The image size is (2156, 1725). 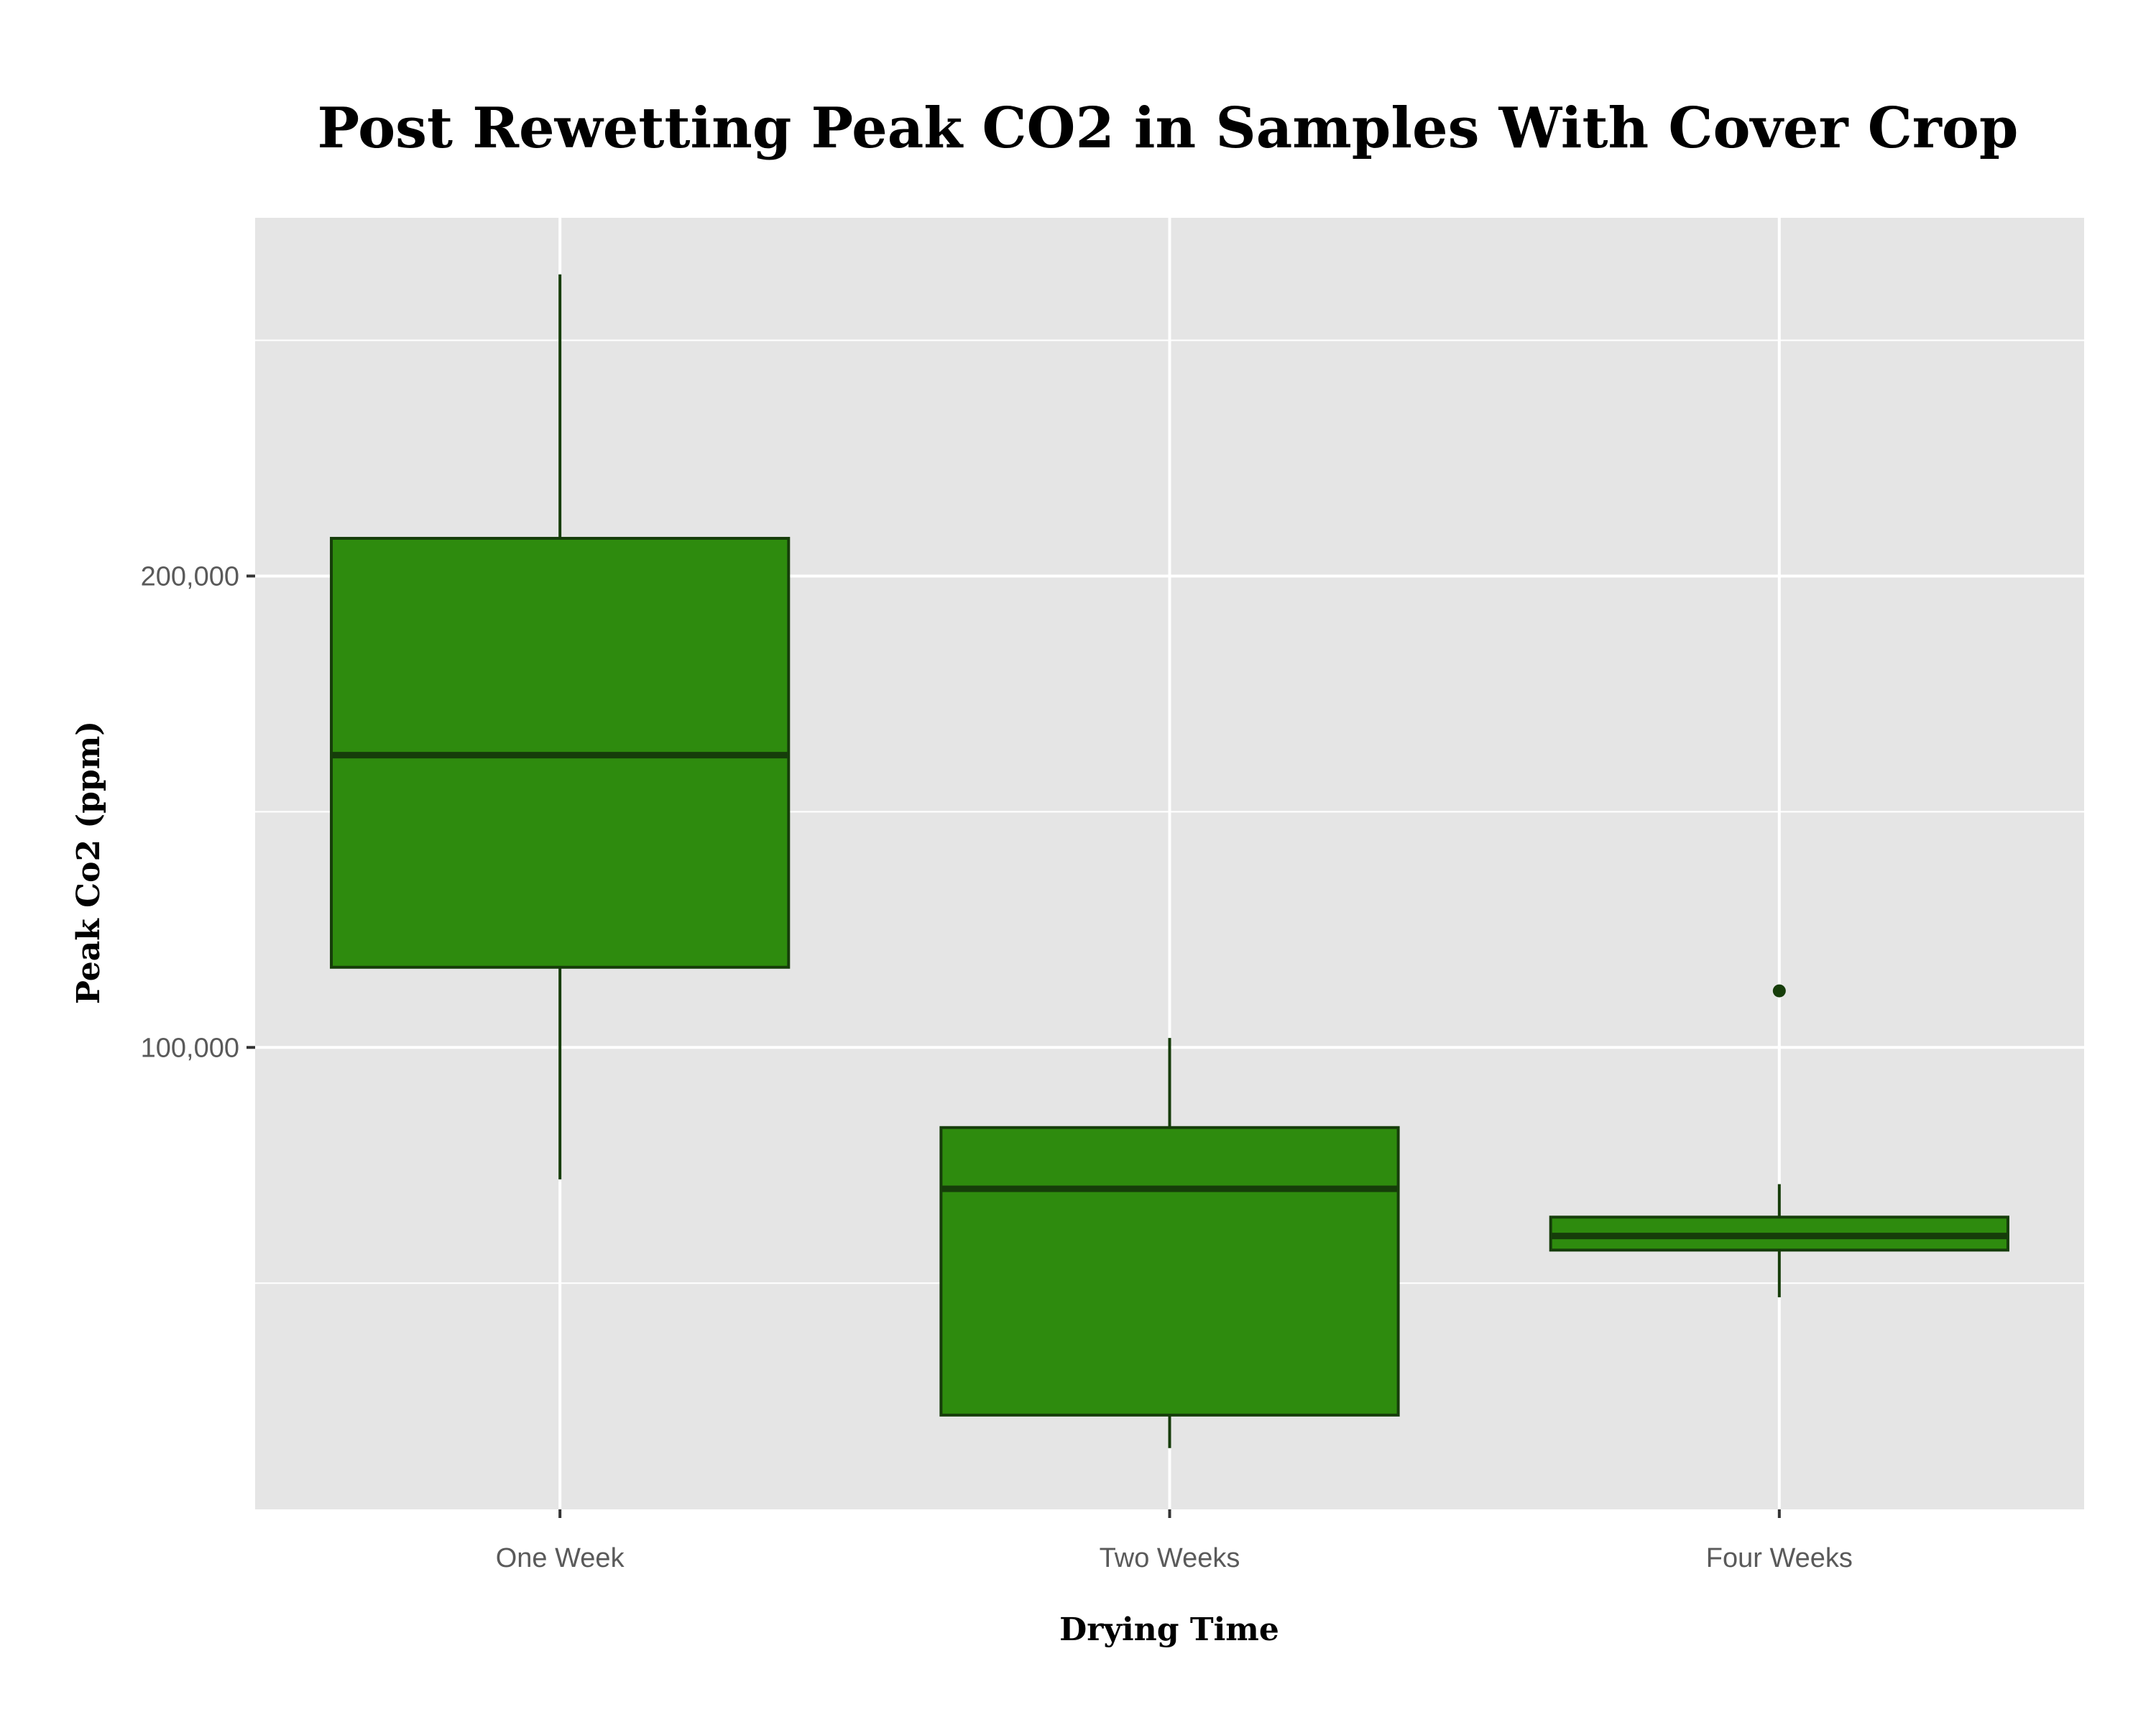 I want to click on y-axis-title: Peak Co2 (ppm), so click(x=88, y=862).